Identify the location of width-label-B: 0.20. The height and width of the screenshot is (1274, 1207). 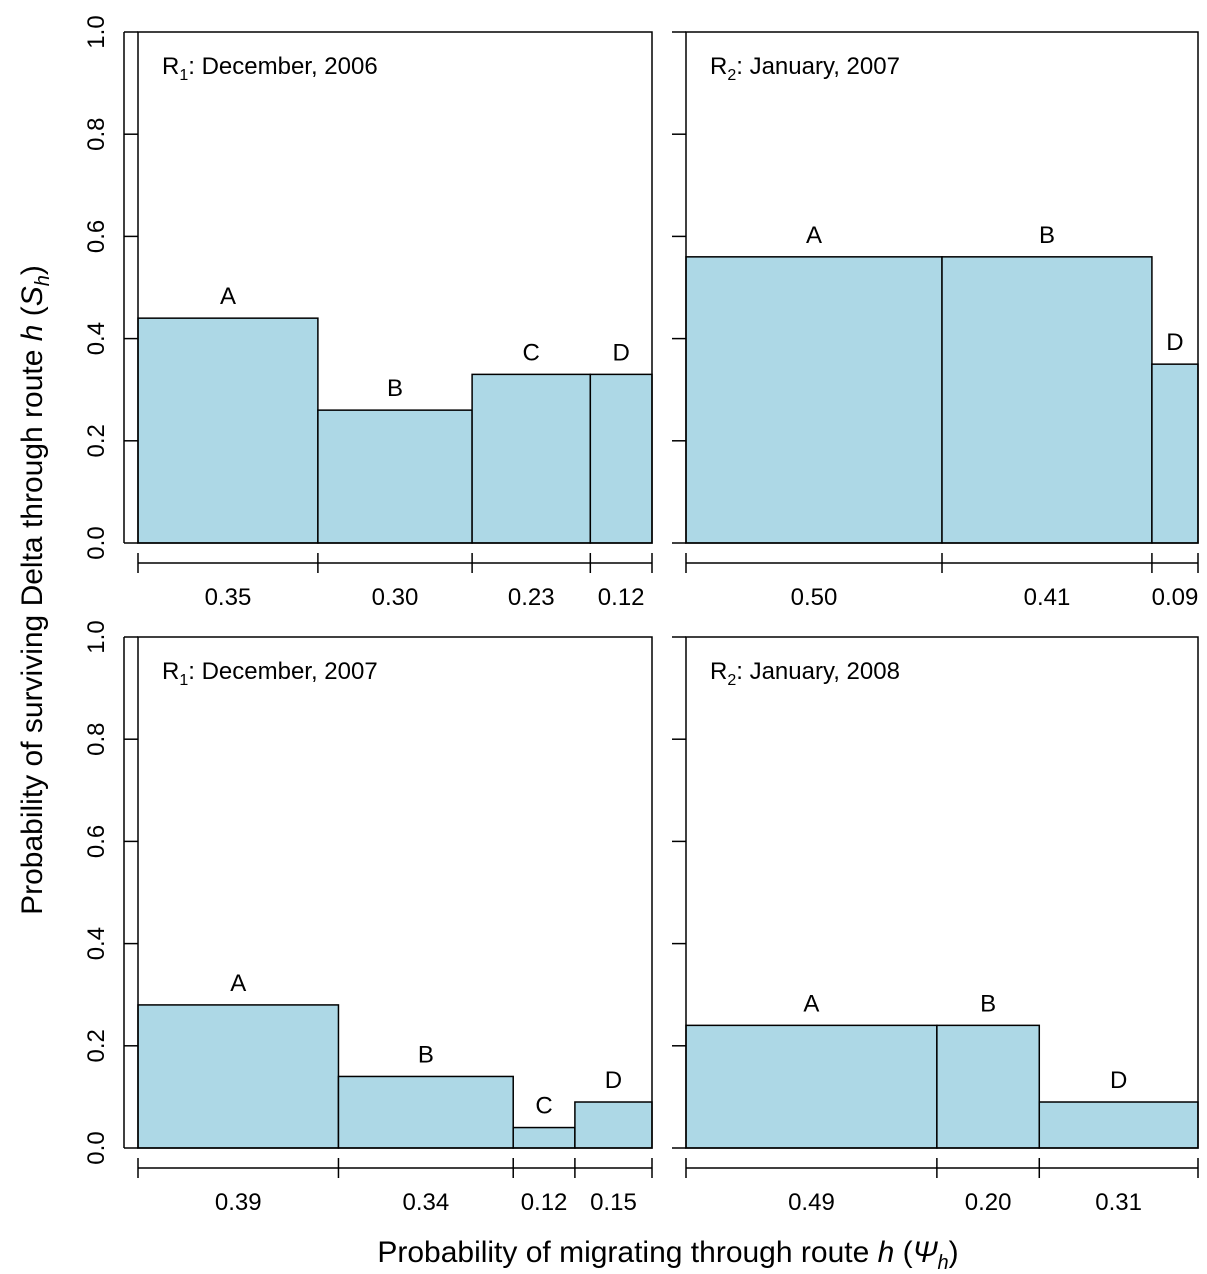
(988, 1202).